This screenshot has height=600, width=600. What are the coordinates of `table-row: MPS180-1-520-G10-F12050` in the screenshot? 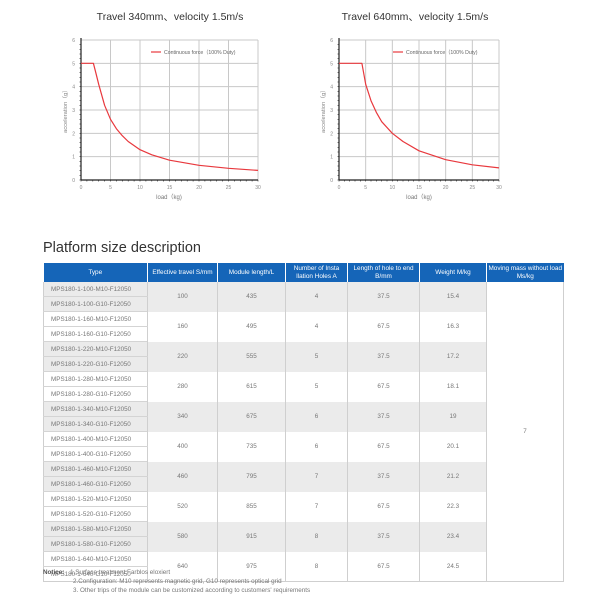 It's located at (303, 514).